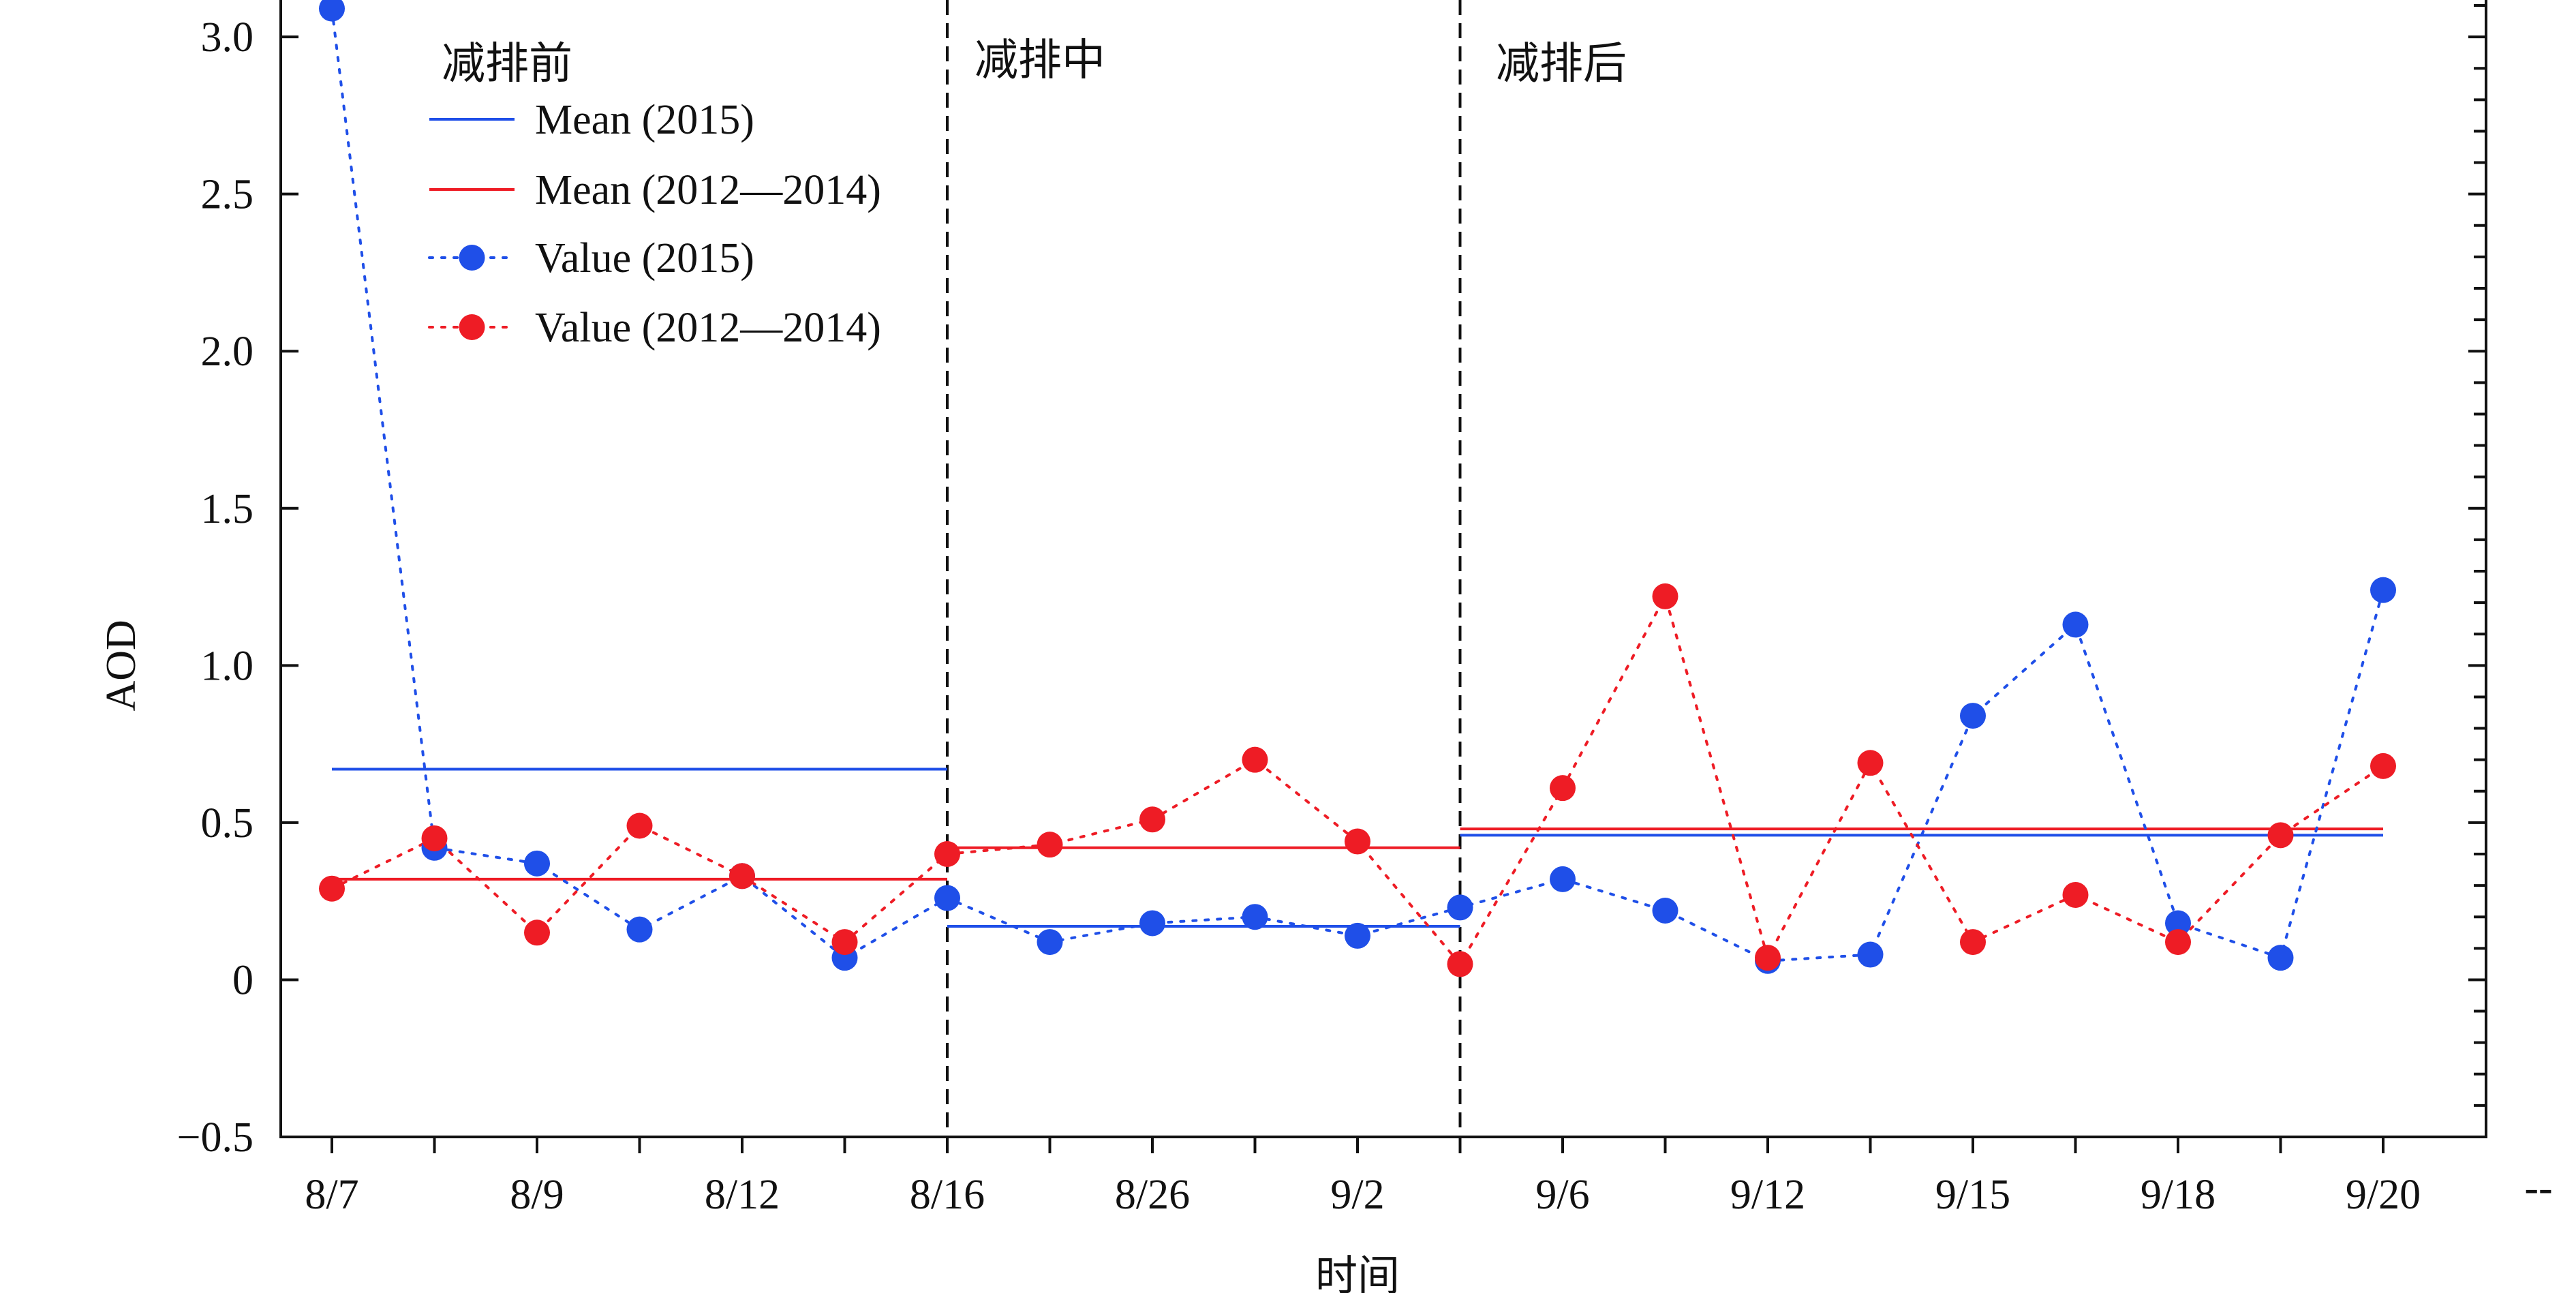 The image size is (2576, 1293). Describe the element at coordinates (947, 1195) in the screenshot. I see `x-tick-label: 8/16` at that location.